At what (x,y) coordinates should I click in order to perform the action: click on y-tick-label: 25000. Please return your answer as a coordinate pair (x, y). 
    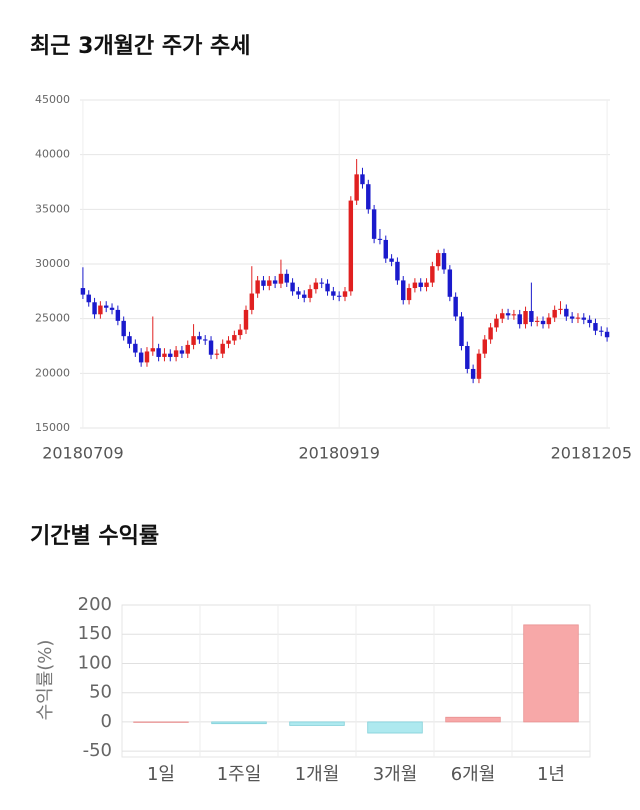
    Looking at the image, I should click on (52, 318).